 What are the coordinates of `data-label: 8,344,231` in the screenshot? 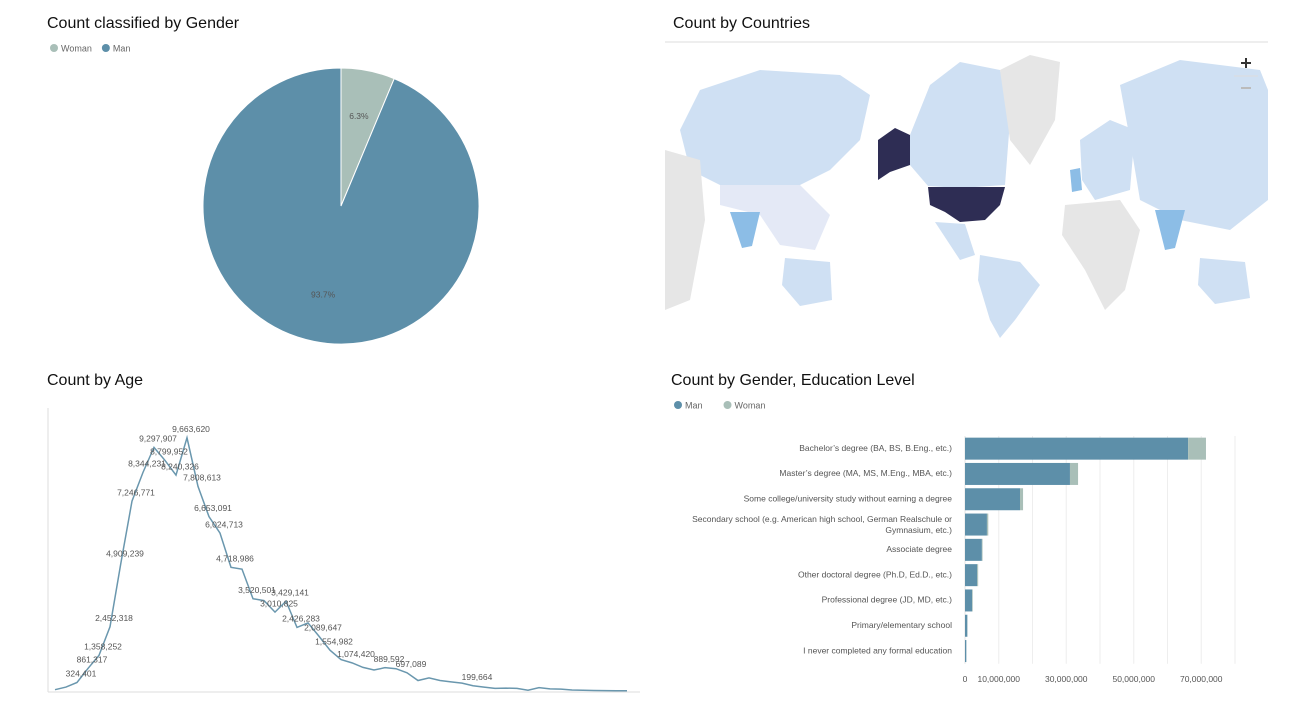 It's located at (147, 464).